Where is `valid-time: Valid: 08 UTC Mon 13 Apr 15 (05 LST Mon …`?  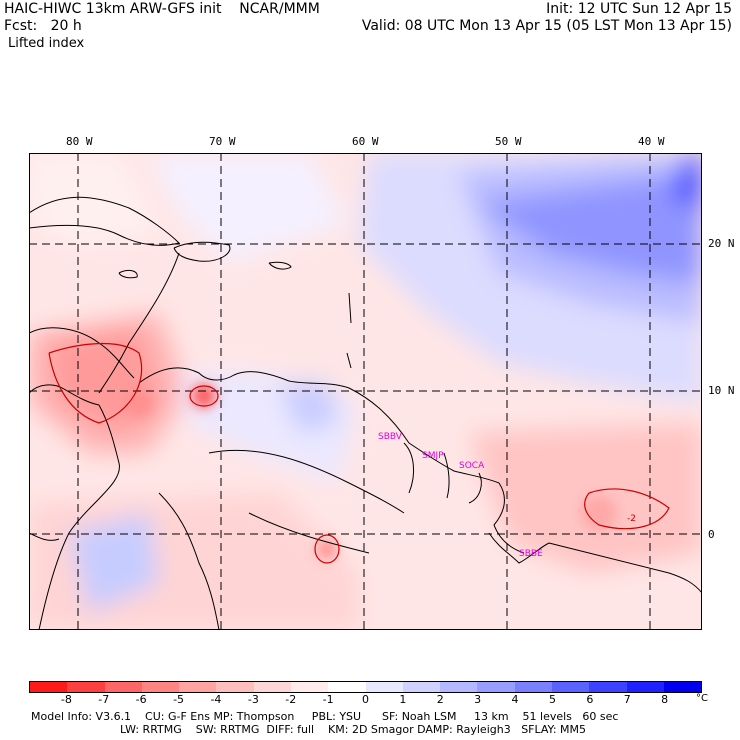
valid-time: Valid: 08 UTC Mon 13 Apr 15 (05 LST Mon … is located at coordinates (546, 26).